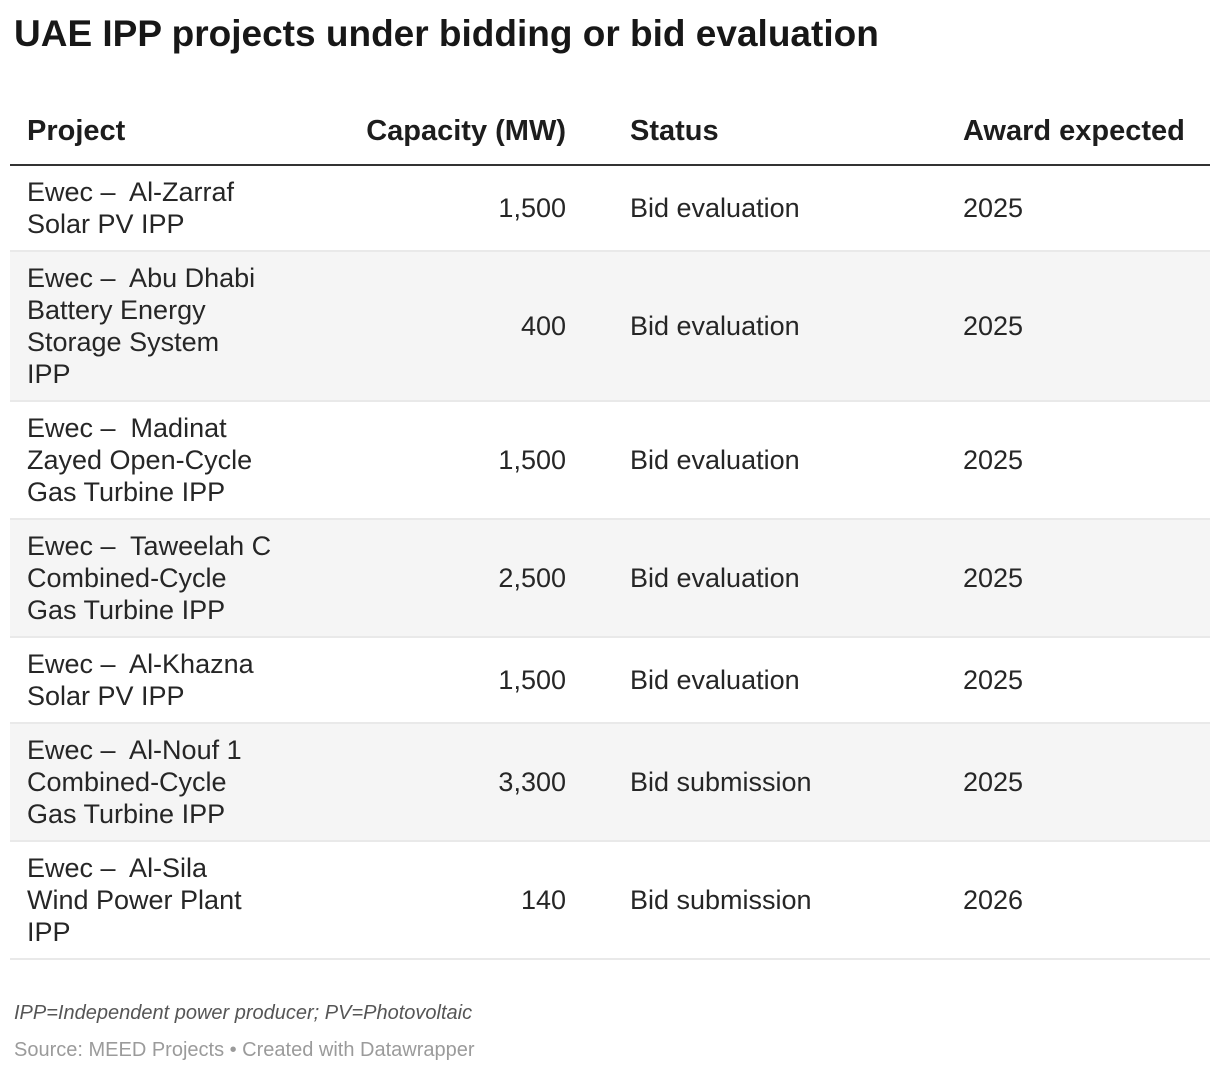  I want to click on cell-capacity: 400, so click(433, 326).